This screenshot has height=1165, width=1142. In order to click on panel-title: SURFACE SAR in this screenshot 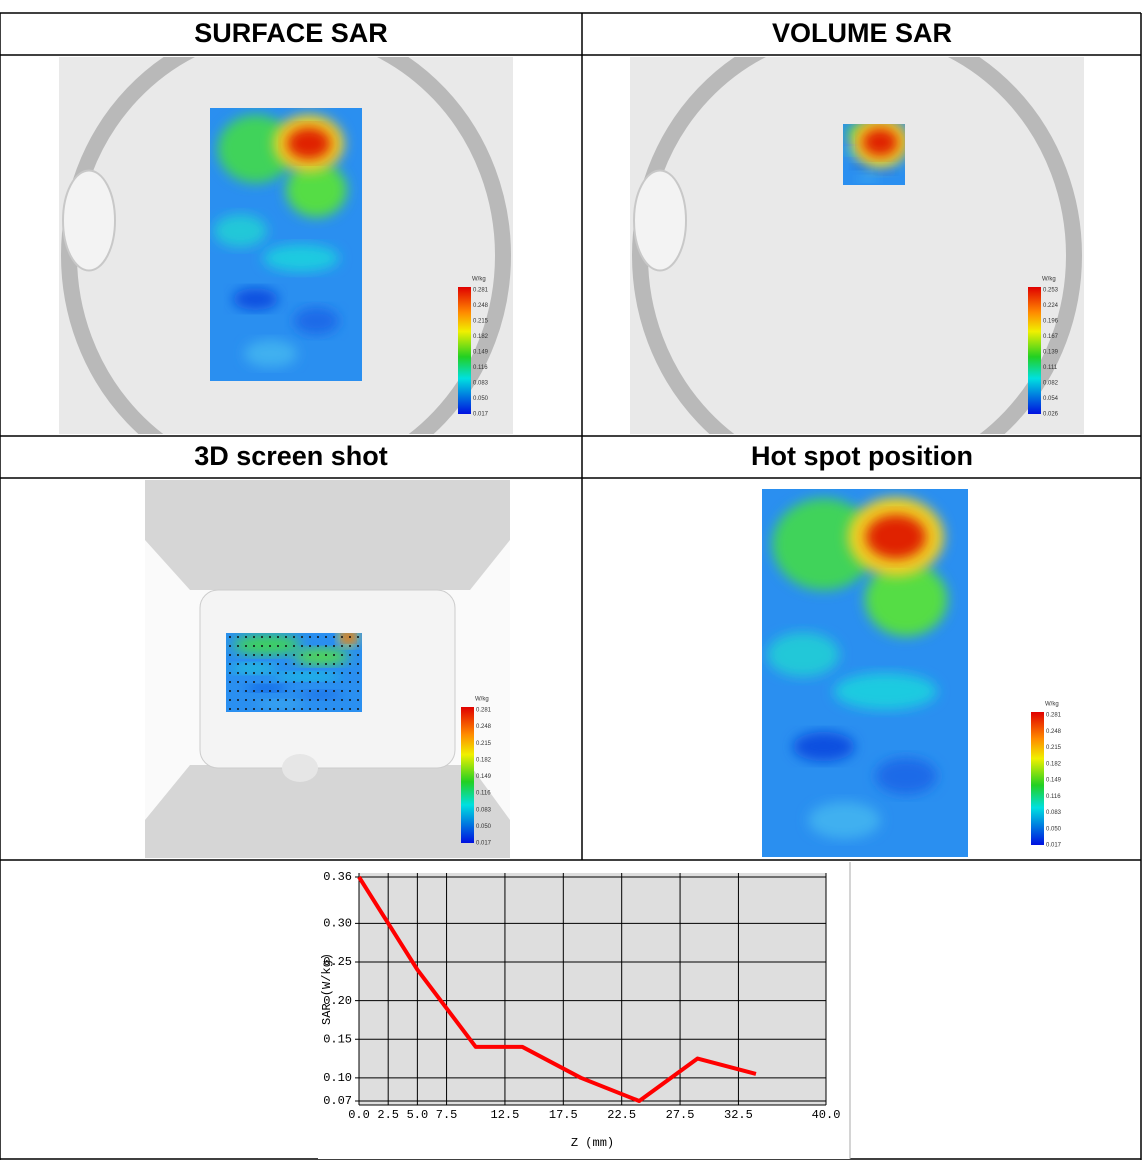, I will do `click(291, 33)`.